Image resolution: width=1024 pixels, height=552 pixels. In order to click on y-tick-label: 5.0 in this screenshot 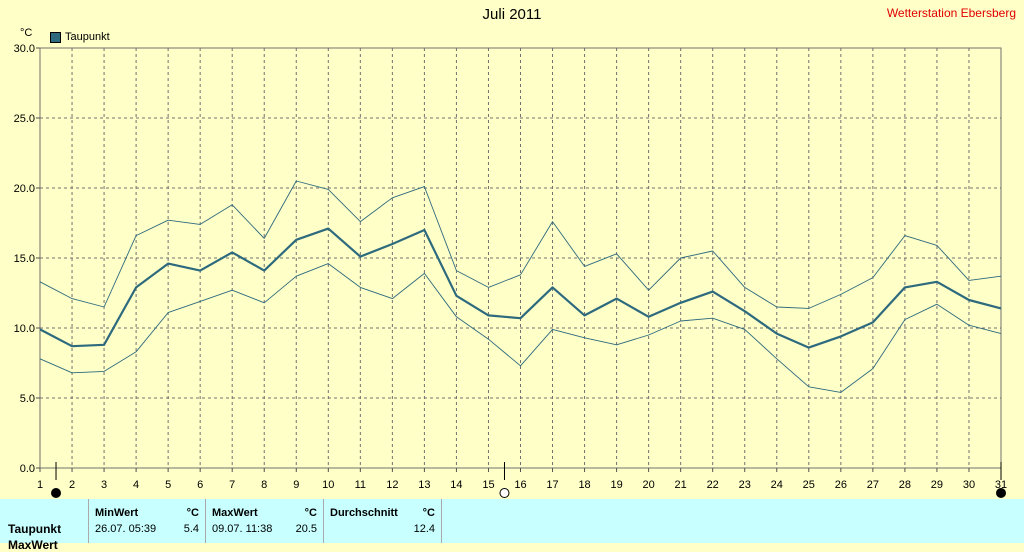, I will do `click(27, 399)`.